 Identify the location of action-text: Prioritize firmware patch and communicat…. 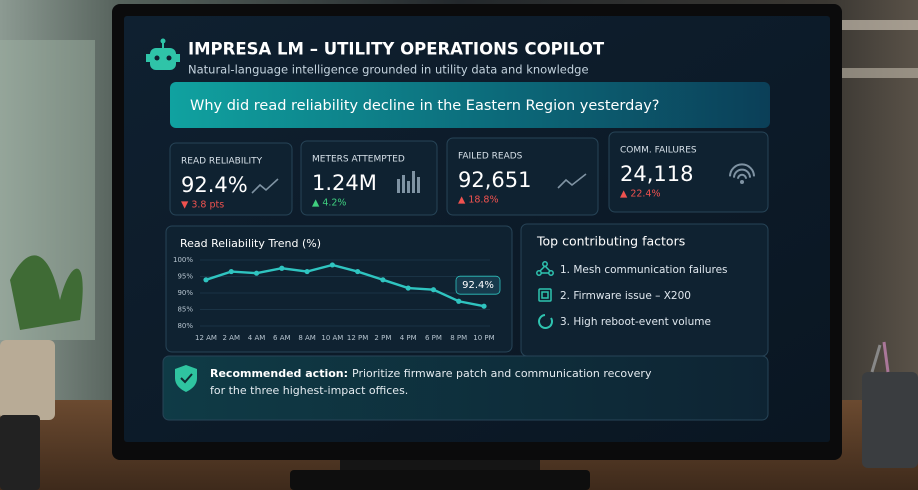
(502, 373).